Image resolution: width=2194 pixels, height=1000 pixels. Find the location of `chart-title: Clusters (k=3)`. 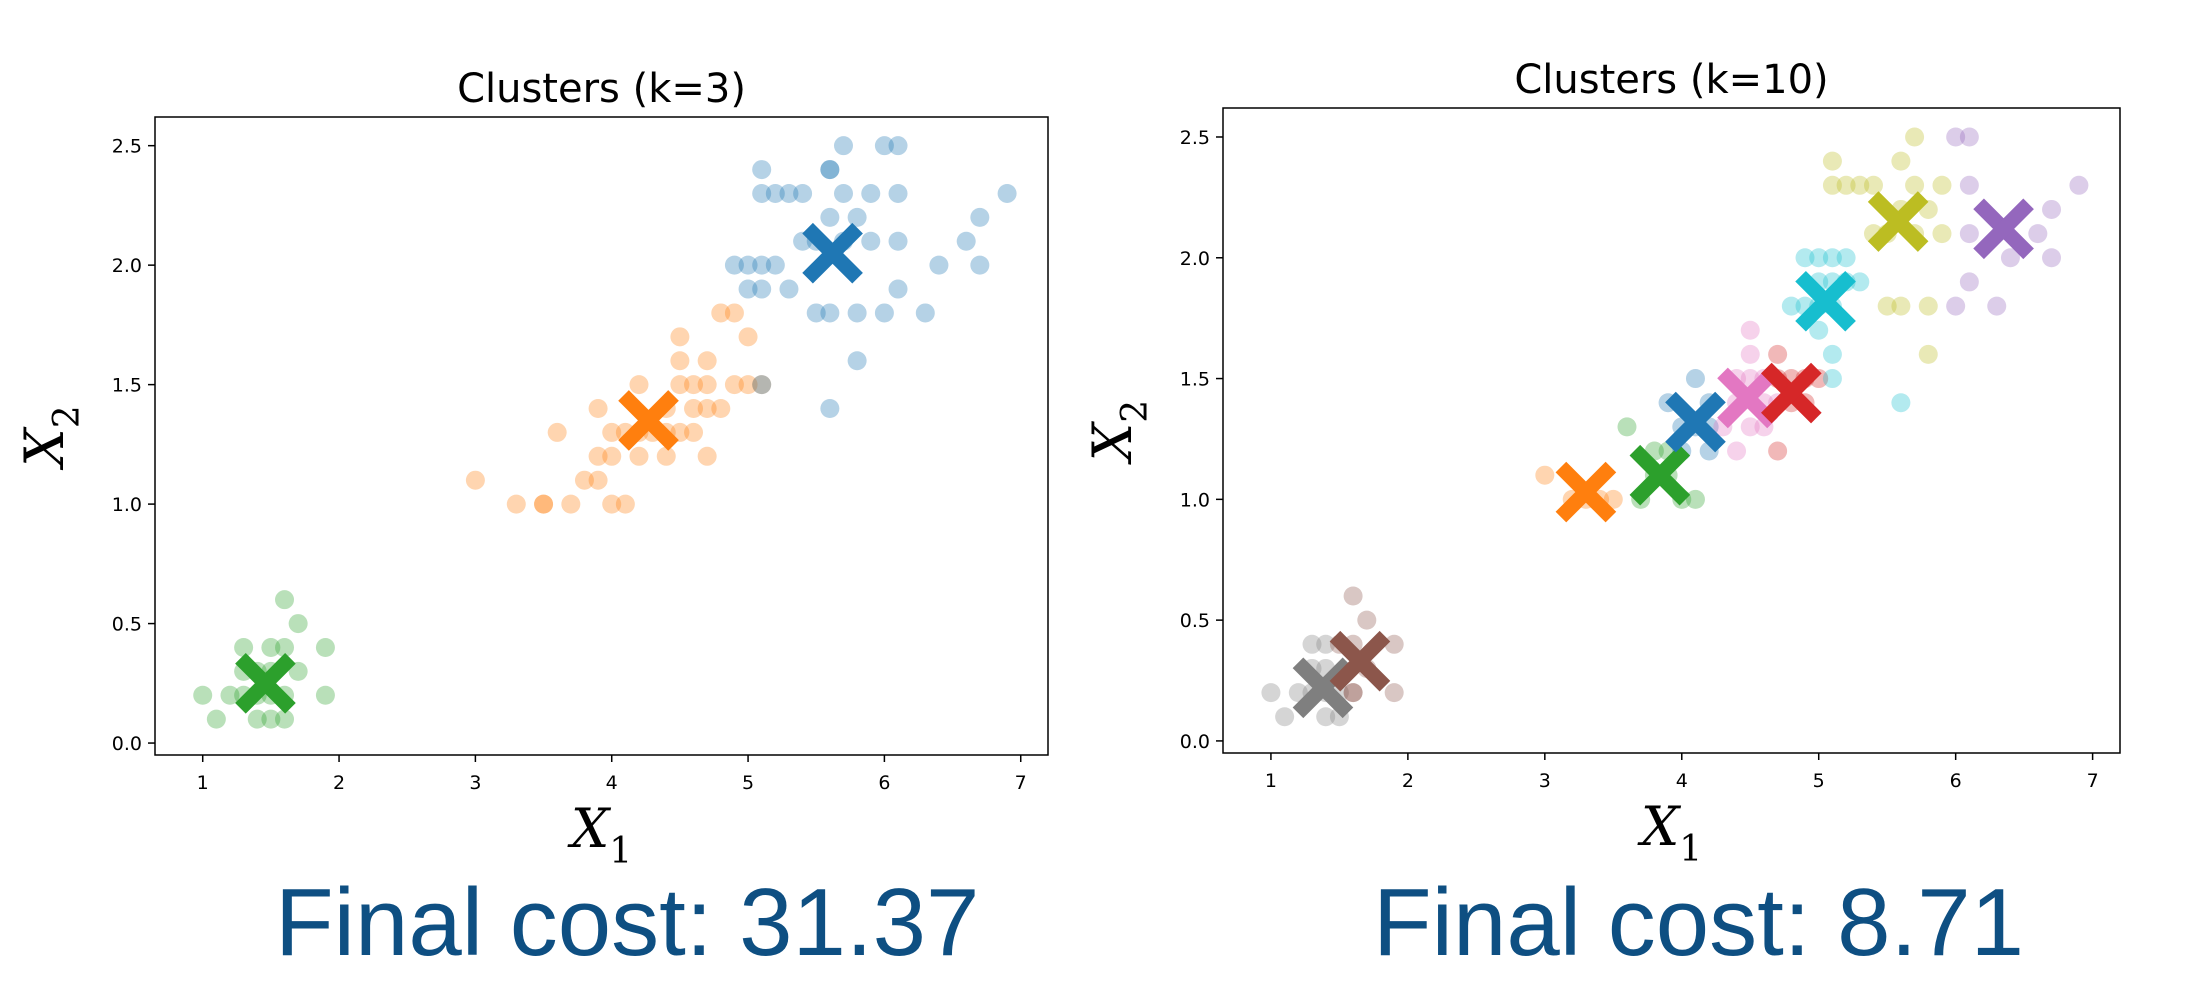

chart-title: Clusters (k=3) is located at coordinates (601, 89).